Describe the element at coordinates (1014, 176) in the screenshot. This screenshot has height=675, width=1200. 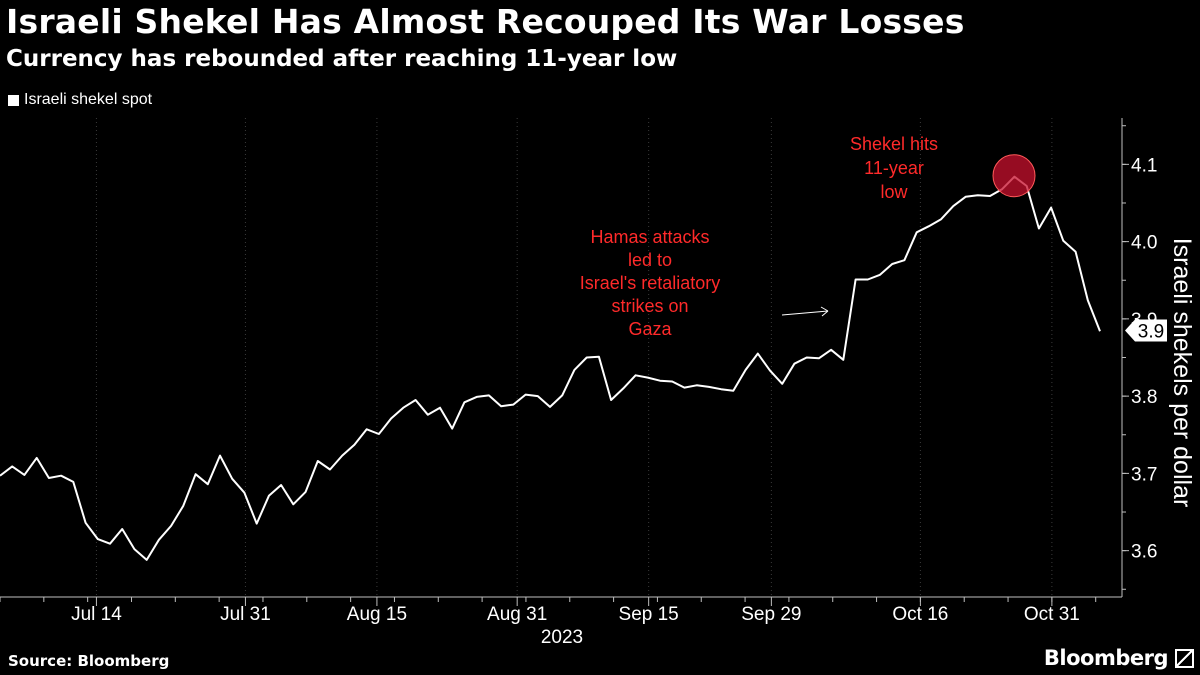
I see `peak-marker` at that location.